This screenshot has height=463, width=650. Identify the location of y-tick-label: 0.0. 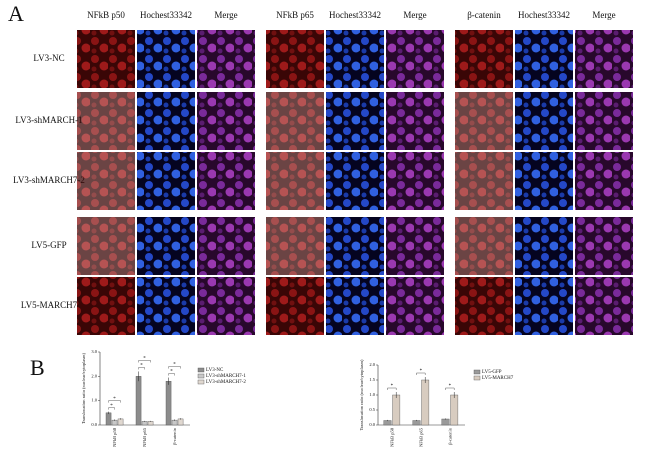
(94, 424).